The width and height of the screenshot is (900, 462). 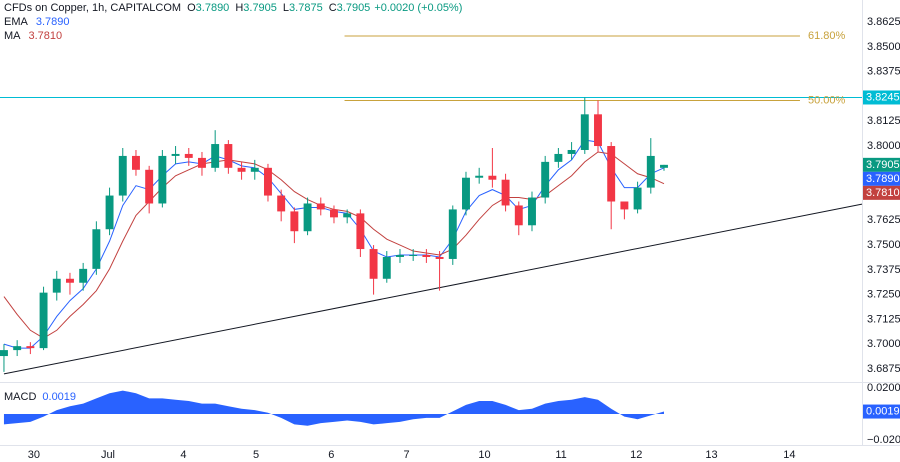 I want to click on x-tick-label: 11, so click(x=560, y=455).